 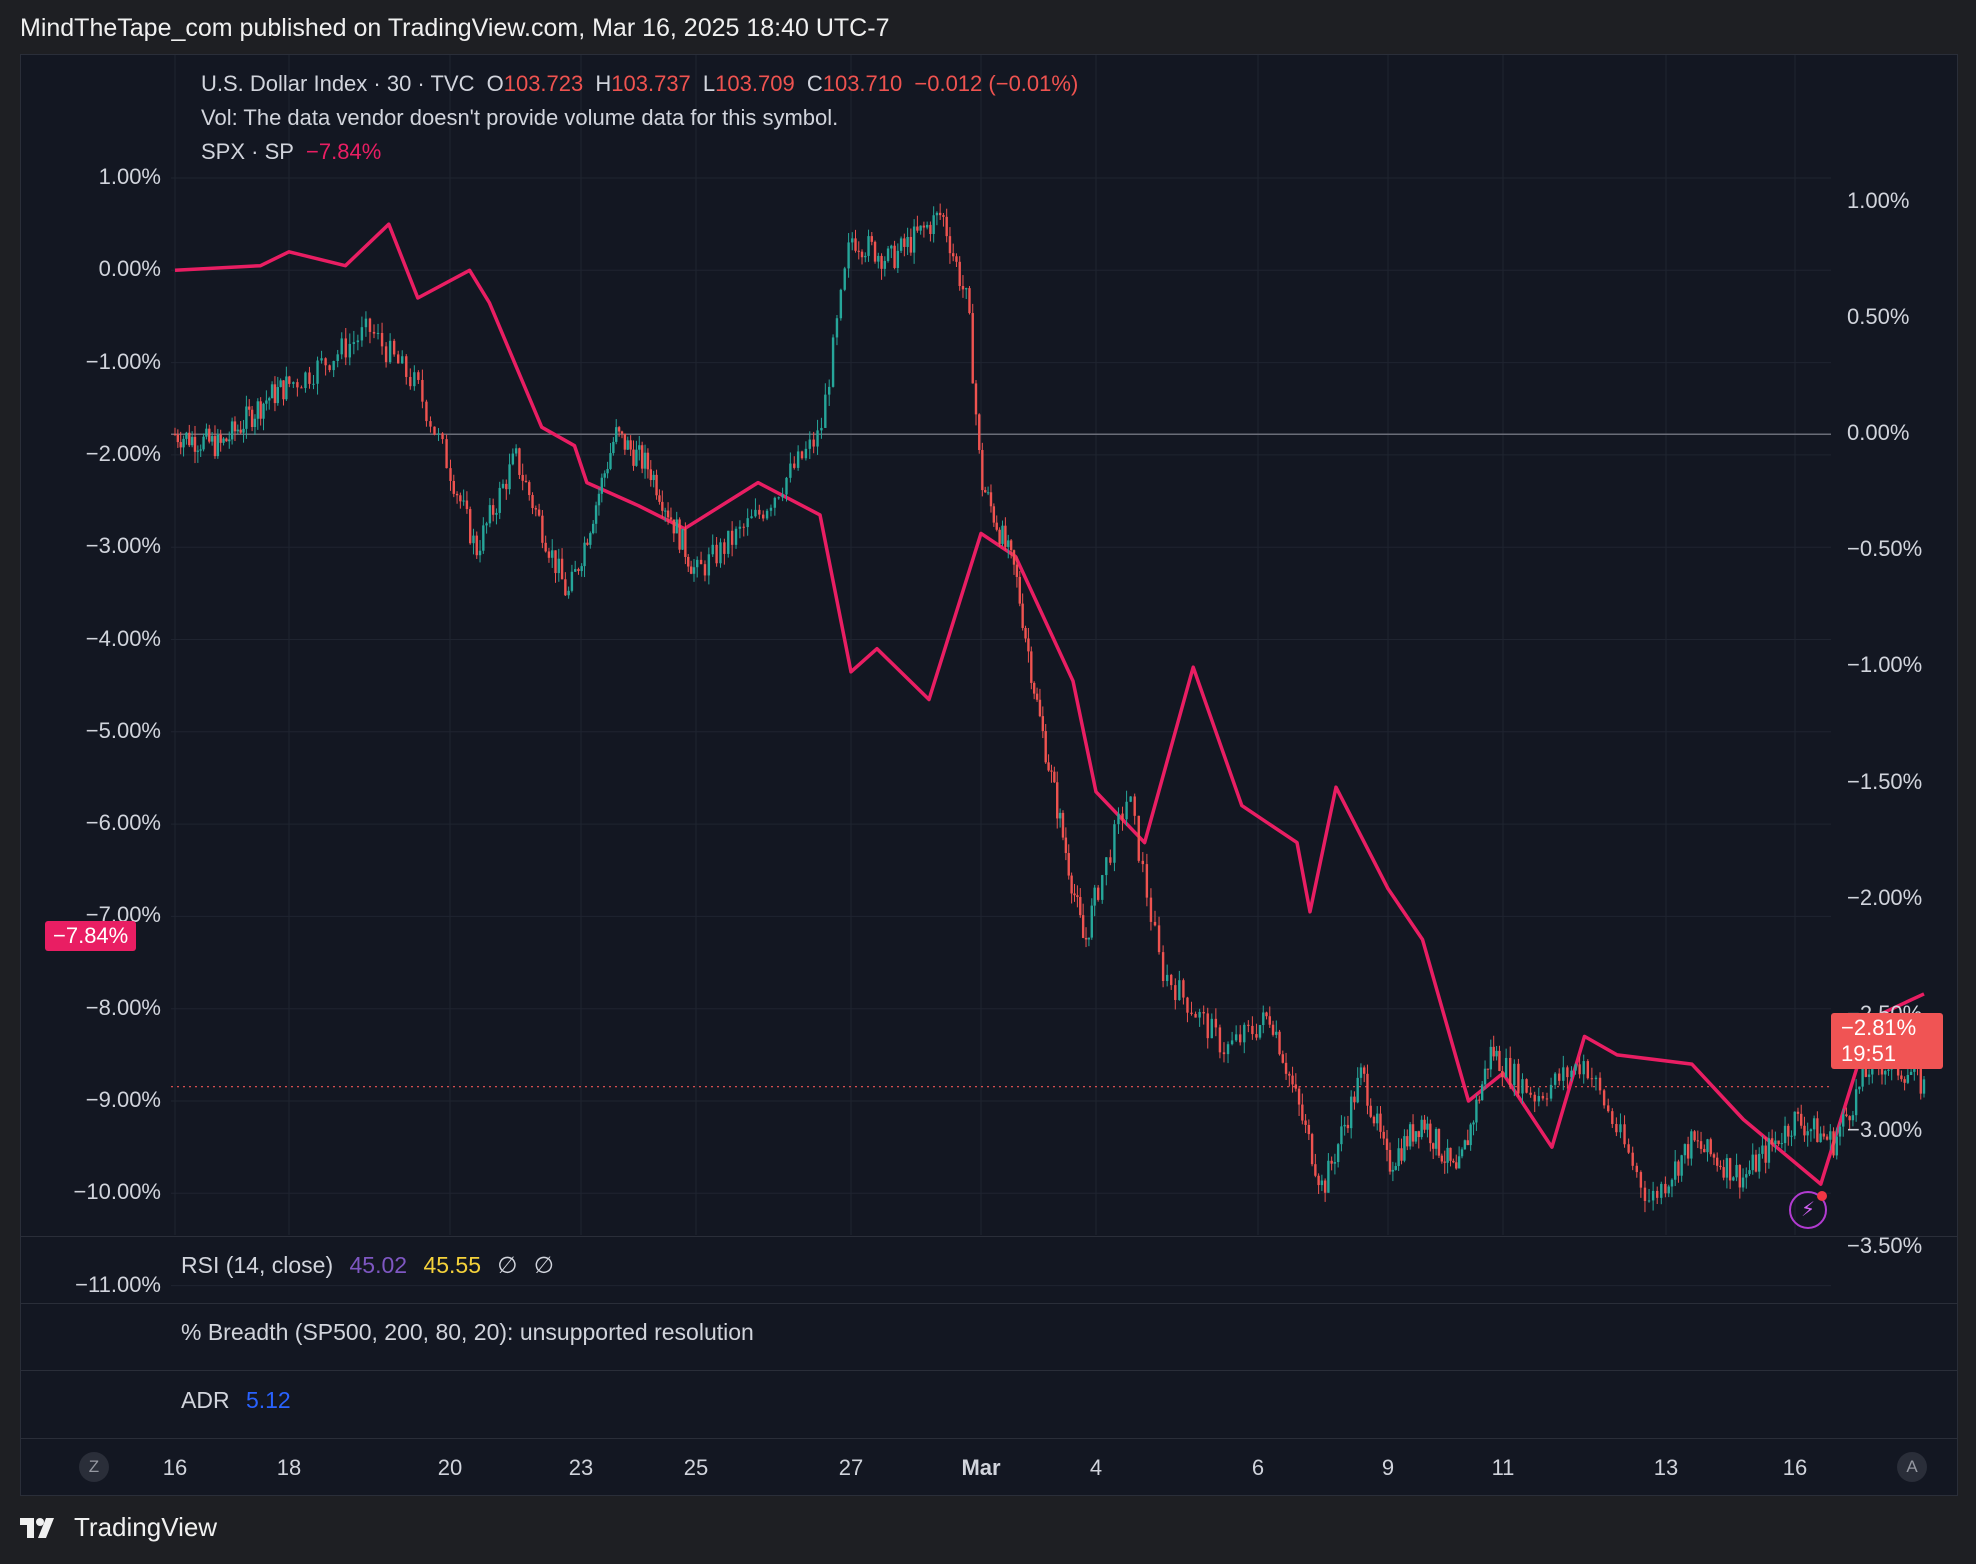 What do you see at coordinates (118, 1527) in the screenshot?
I see `footer-brand: TradingView` at bounding box center [118, 1527].